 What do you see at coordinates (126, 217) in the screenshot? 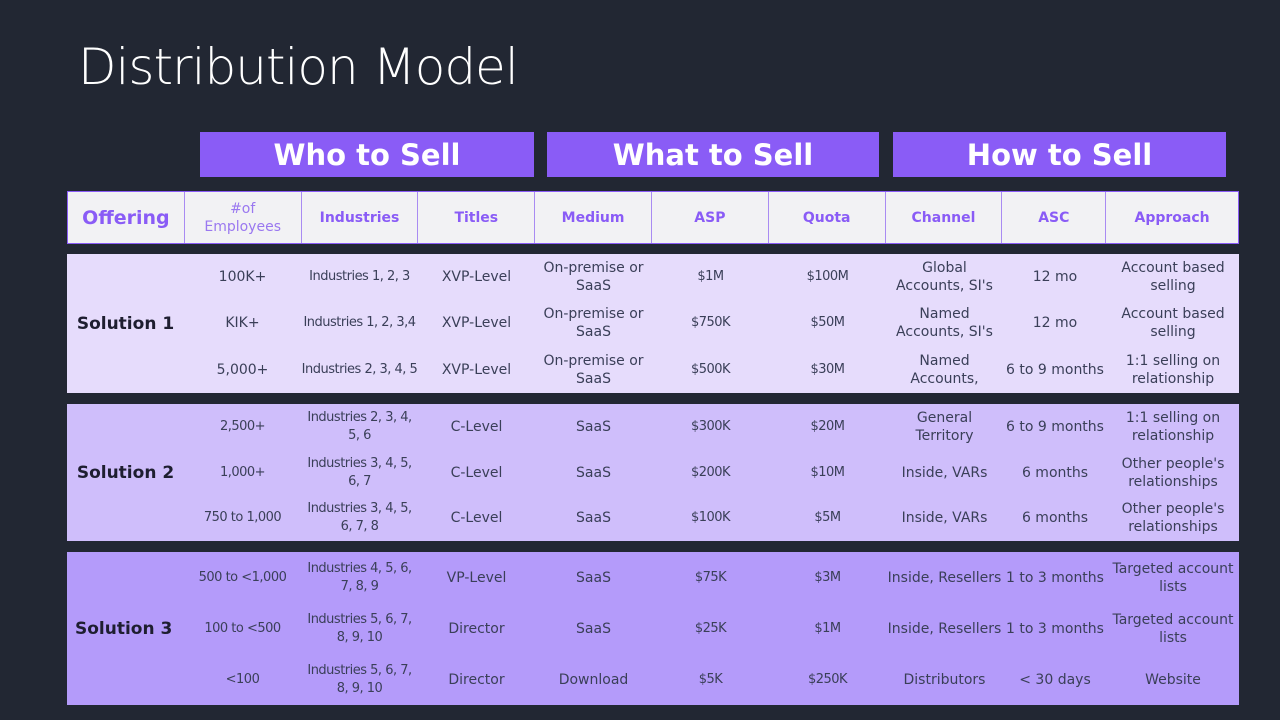
I see `column-header-offering: Offering` at bounding box center [126, 217].